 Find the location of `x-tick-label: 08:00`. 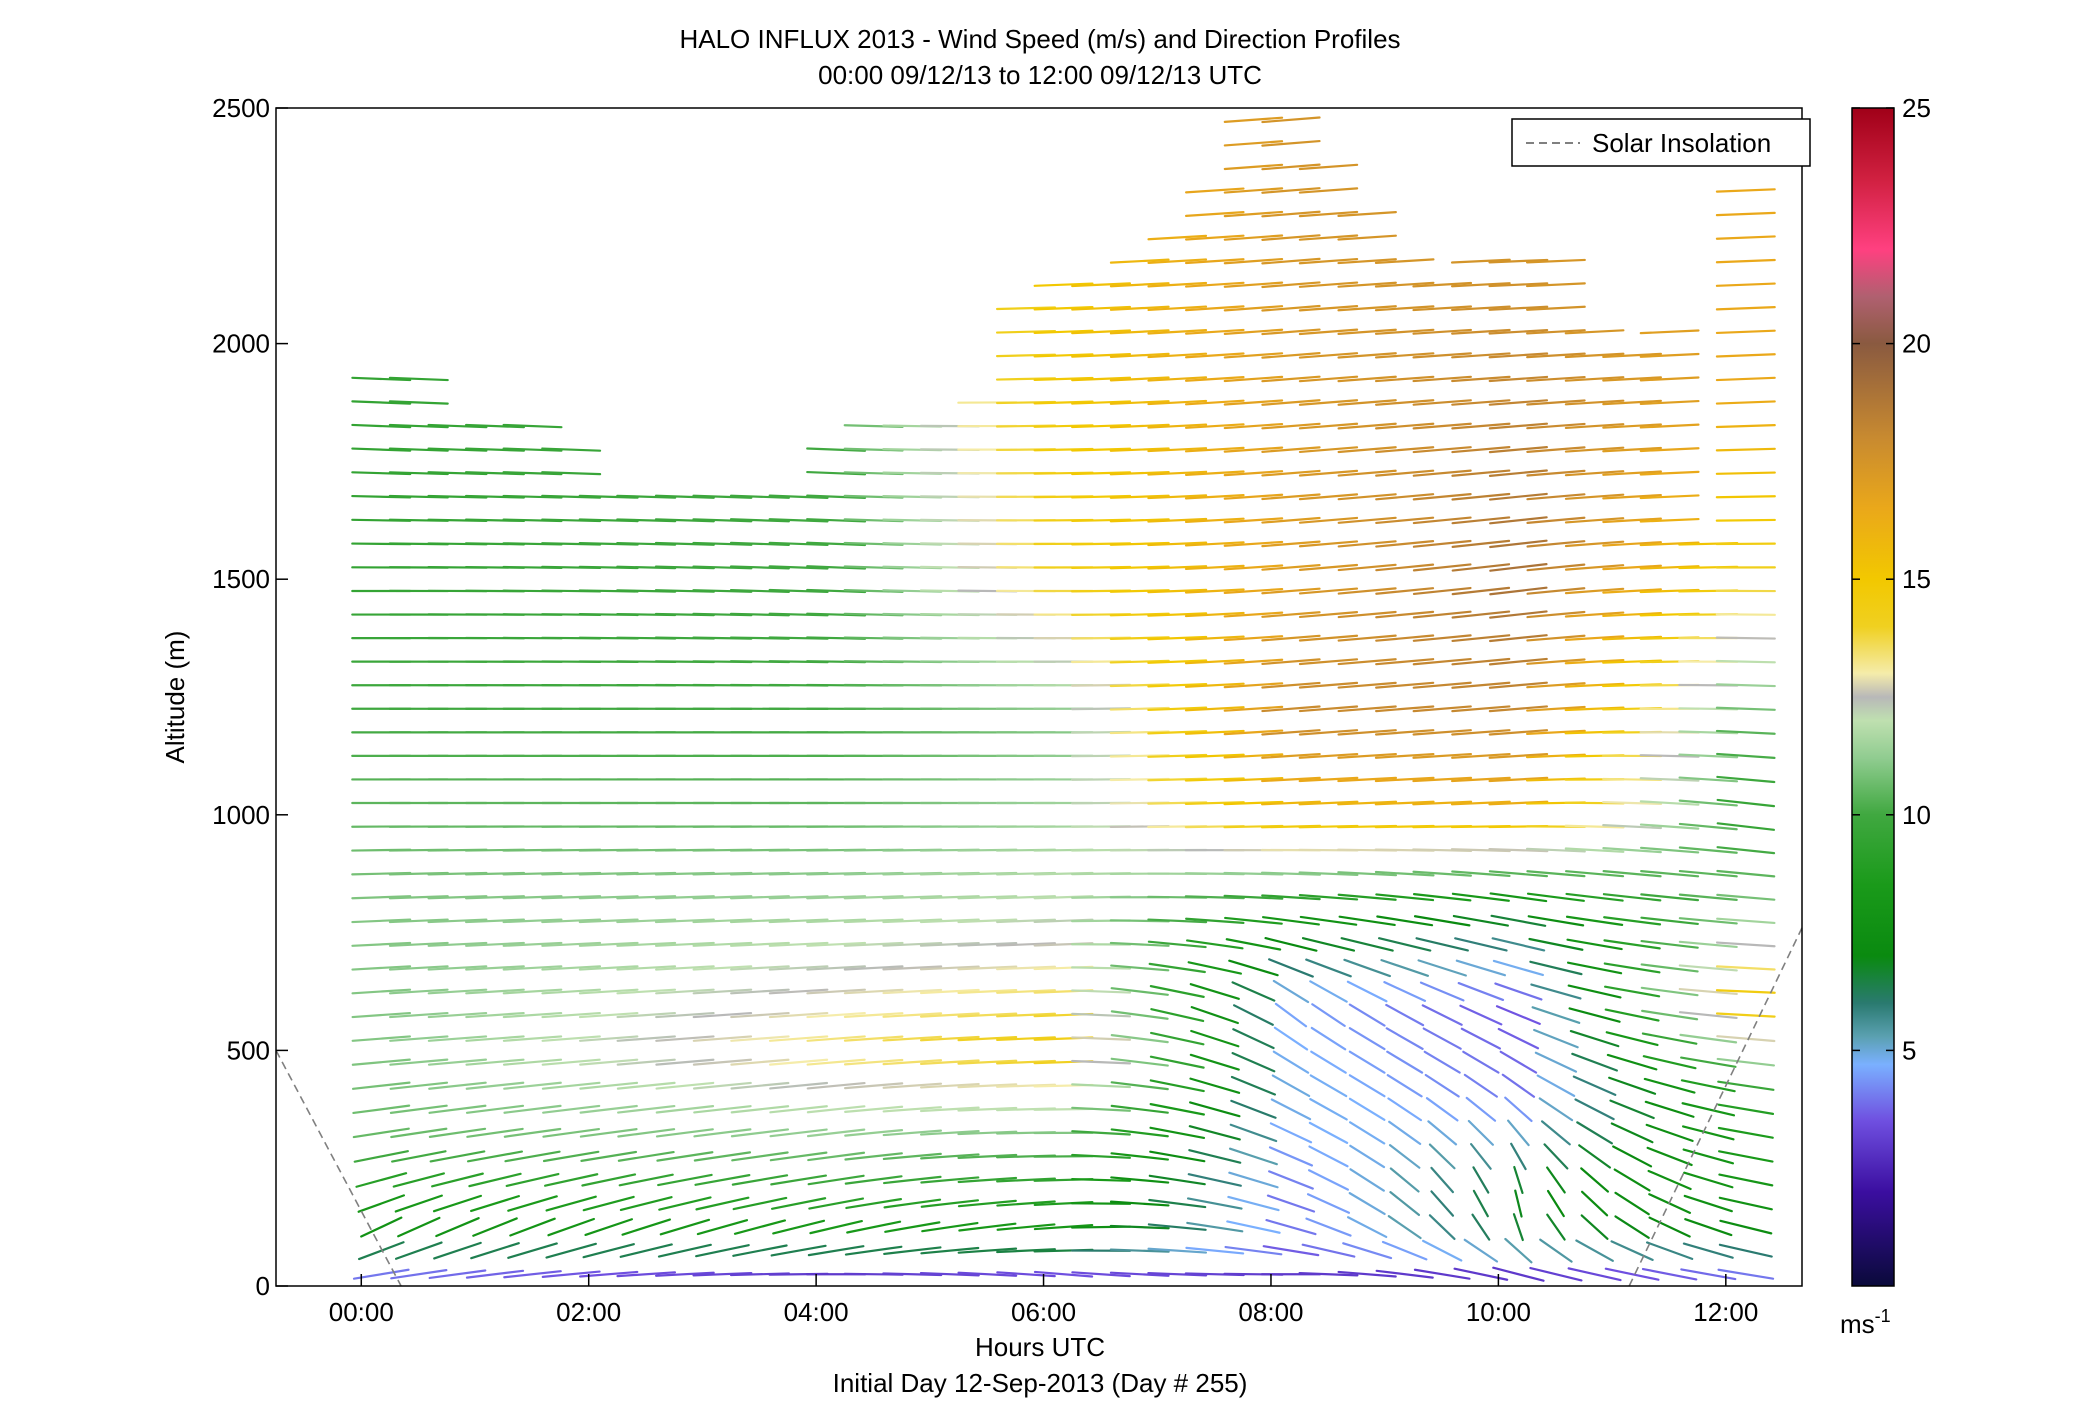

x-tick-label: 08:00 is located at coordinates (1270, 1312).